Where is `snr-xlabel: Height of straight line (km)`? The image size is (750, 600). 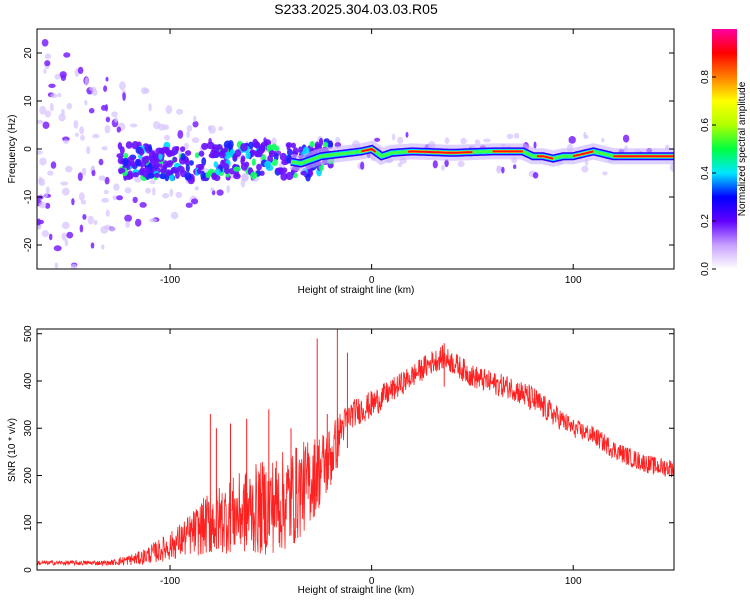
snr-xlabel: Height of straight line (km) is located at coordinates (356, 590).